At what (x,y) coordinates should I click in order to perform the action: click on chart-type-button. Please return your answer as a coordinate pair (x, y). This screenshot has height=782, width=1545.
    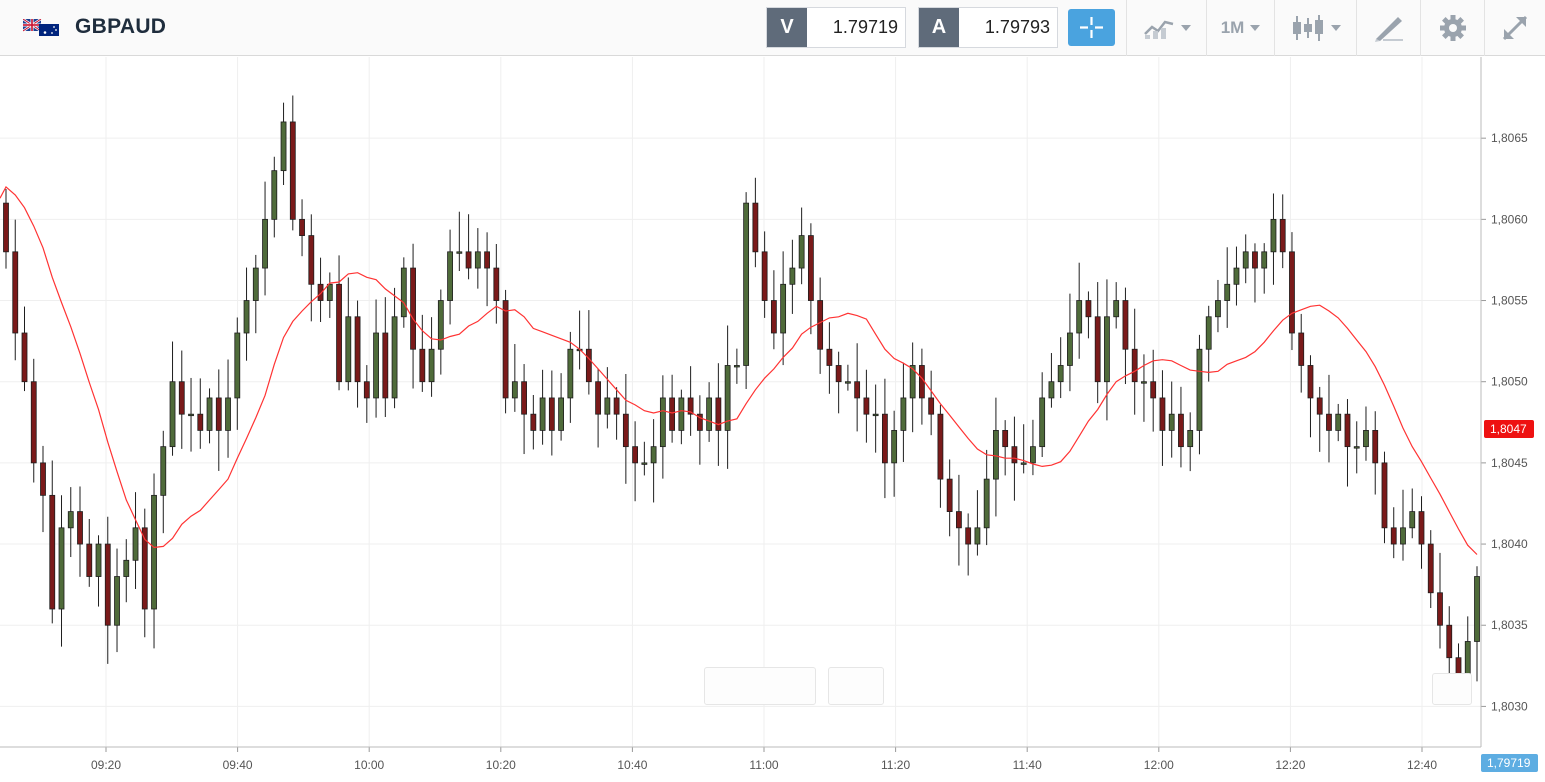
    Looking at the image, I should click on (1166, 28).